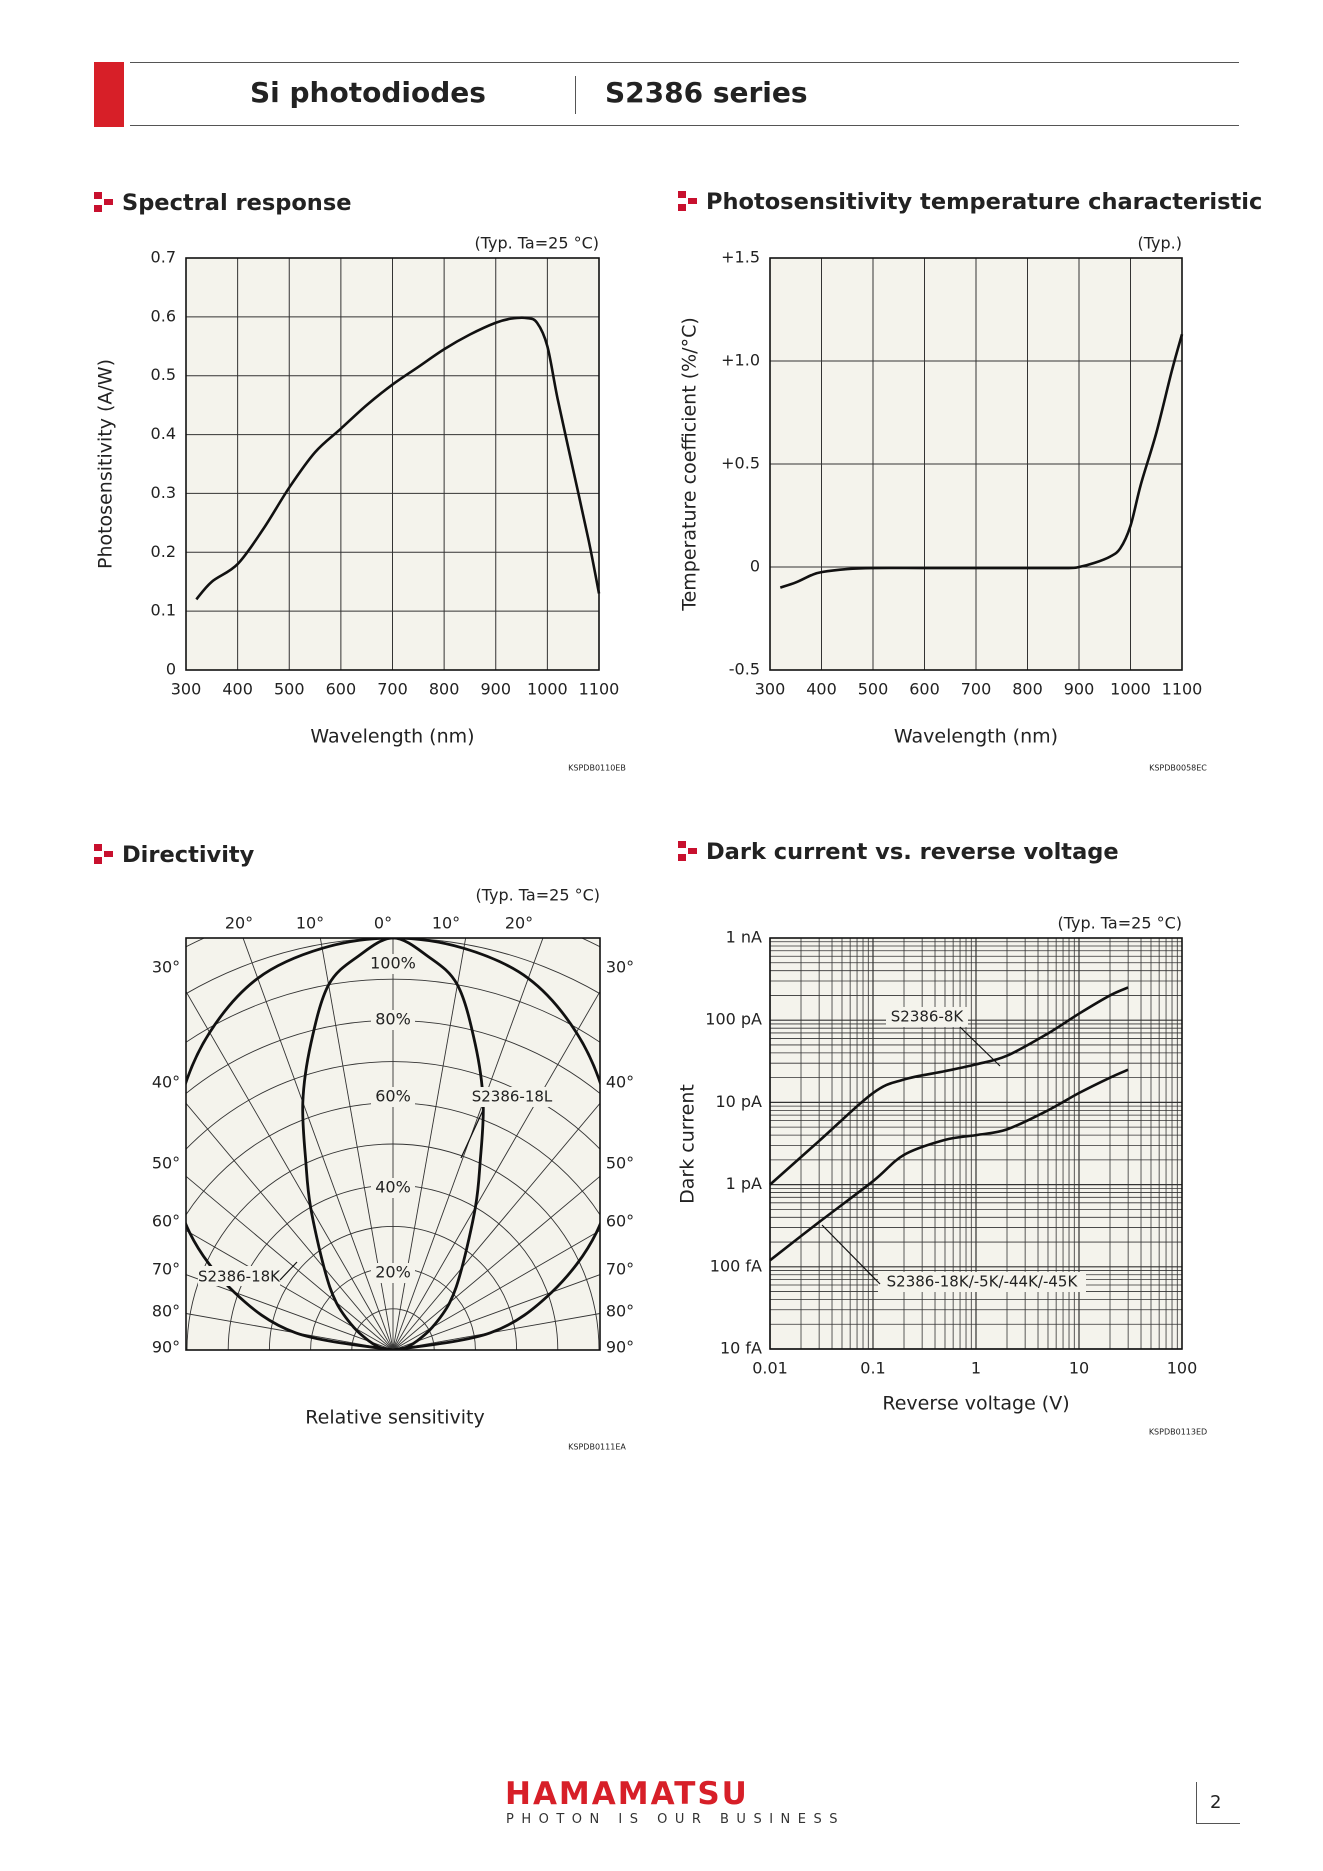 The width and height of the screenshot is (1323, 1871). I want to click on angle-label-right: 70°, so click(620, 1269).